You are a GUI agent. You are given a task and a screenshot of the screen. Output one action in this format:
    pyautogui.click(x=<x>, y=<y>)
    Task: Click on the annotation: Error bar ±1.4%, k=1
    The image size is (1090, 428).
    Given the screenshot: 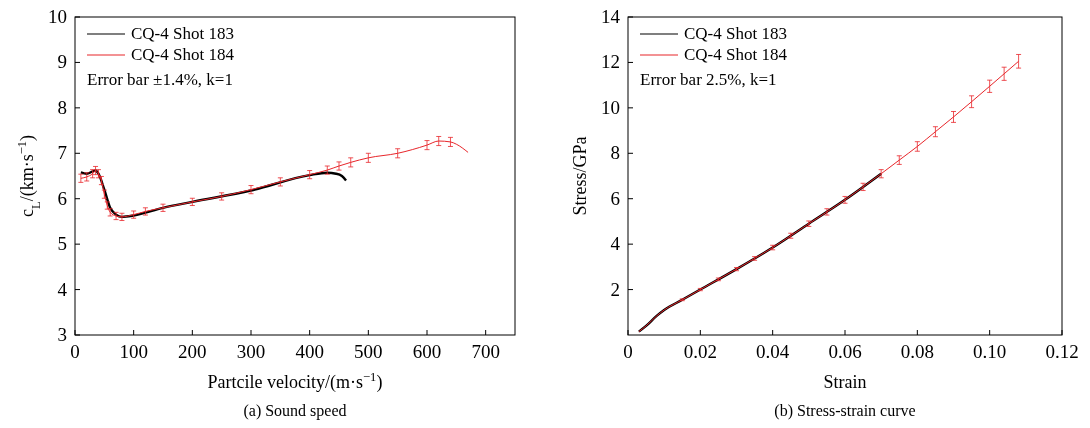 What is the action you would take?
    pyautogui.click(x=160, y=79)
    